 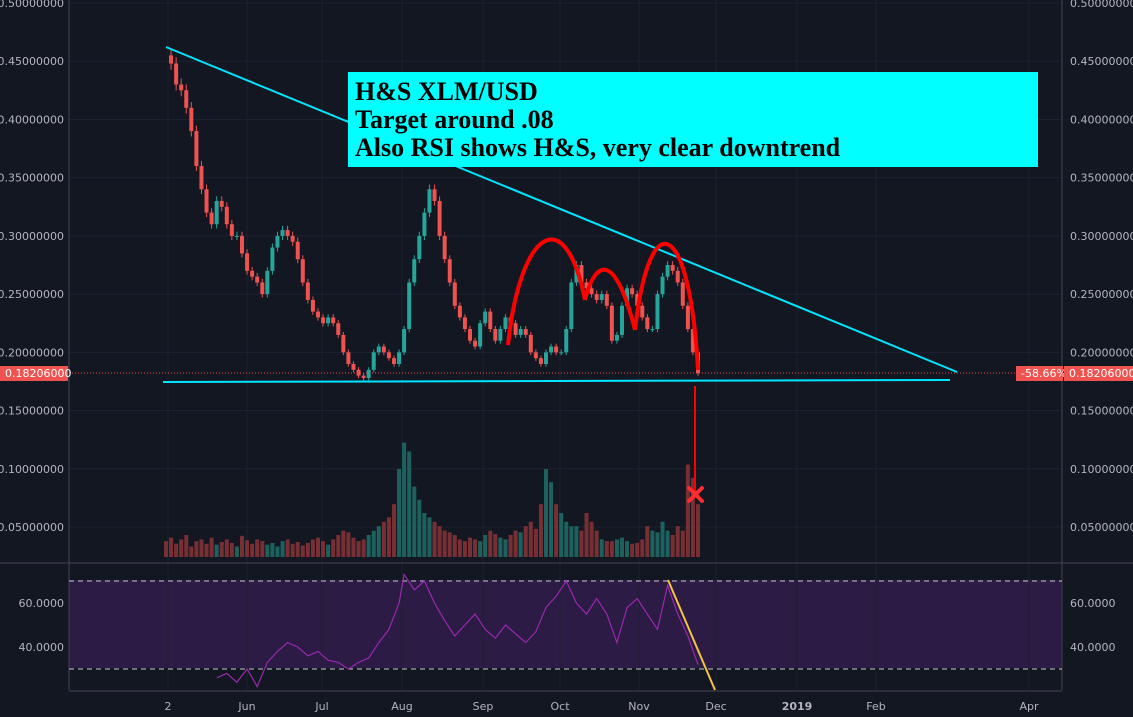 What do you see at coordinates (1101, 373) in the screenshot?
I see `current-price-right: 0.18206000` at bounding box center [1101, 373].